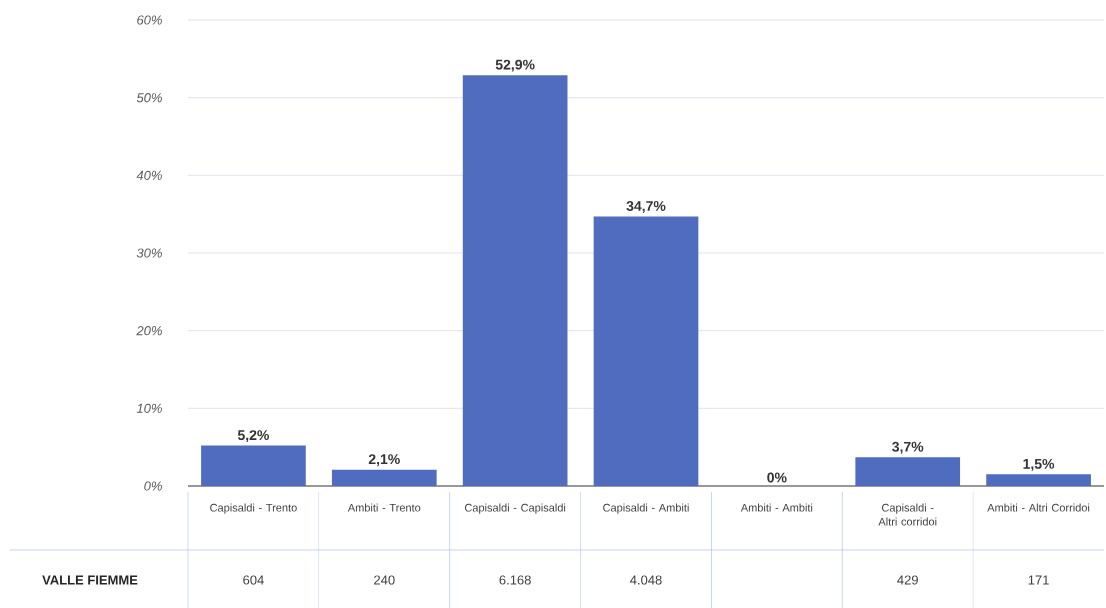  Describe the element at coordinates (646, 508) in the screenshot. I see `x-tick-label: Capisaldi - Ambiti` at that location.